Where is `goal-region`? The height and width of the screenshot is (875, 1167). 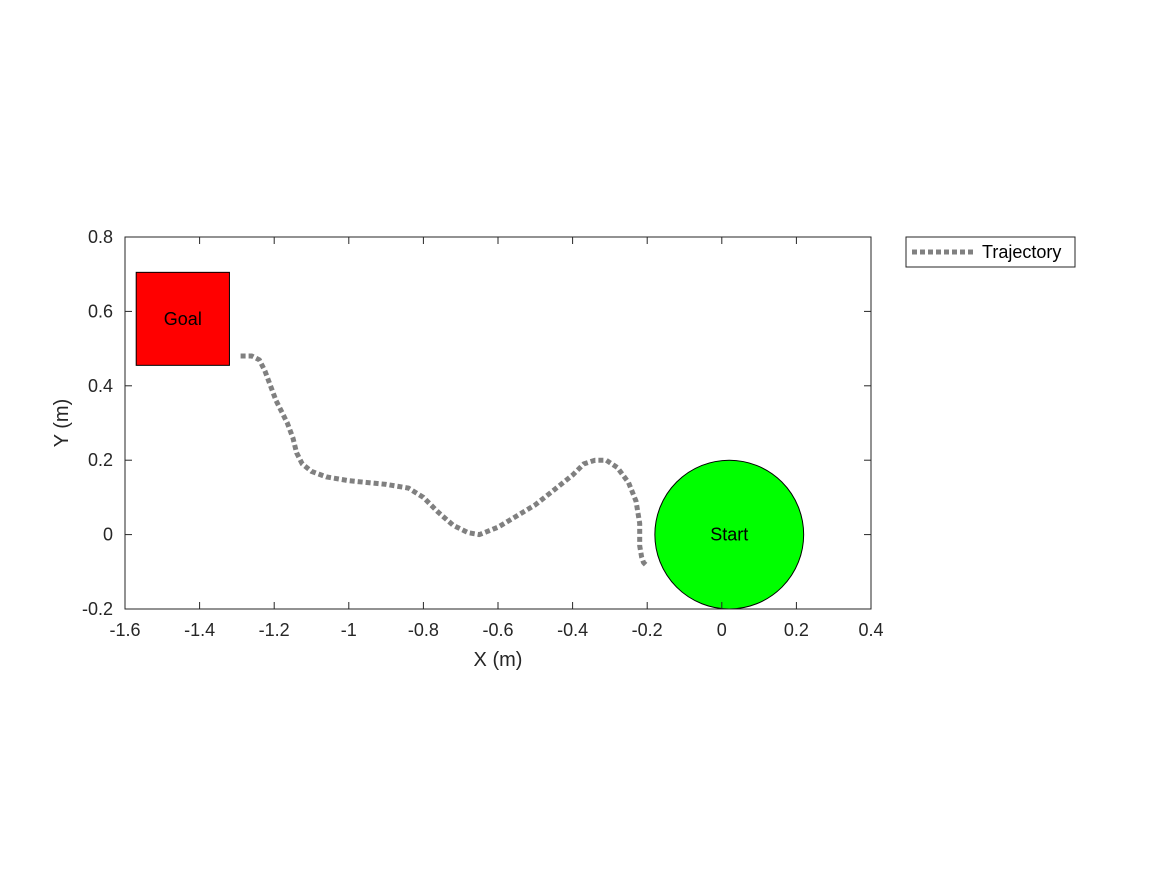
goal-region is located at coordinates (182, 318).